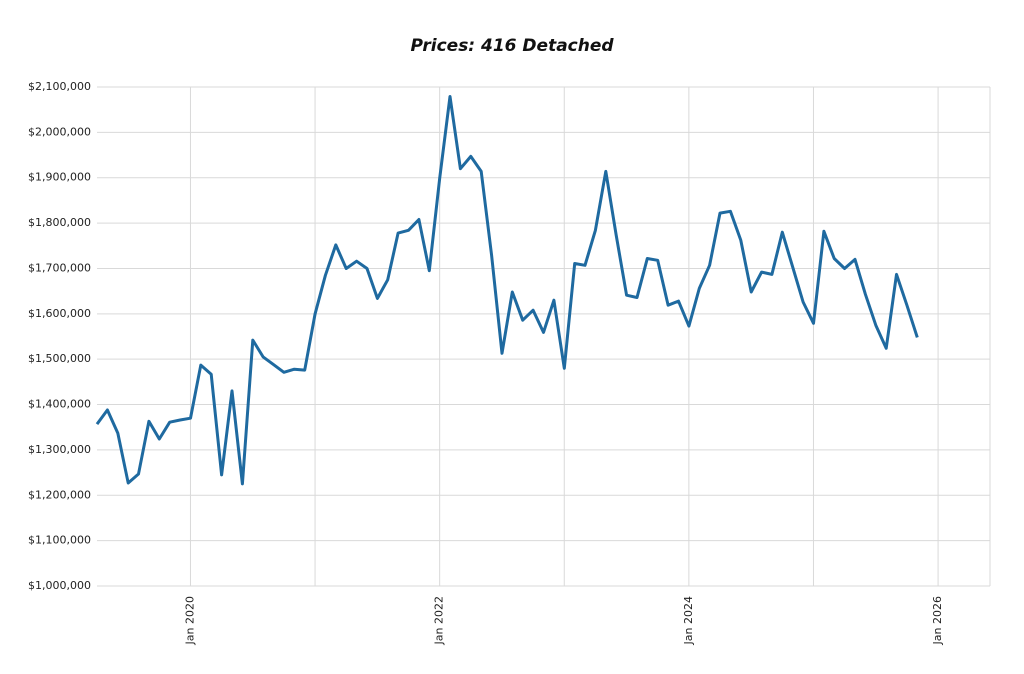 The width and height of the screenshot is (1024, 674). I want to click on y-tick-label: $1,500,000, so click(59, 358).